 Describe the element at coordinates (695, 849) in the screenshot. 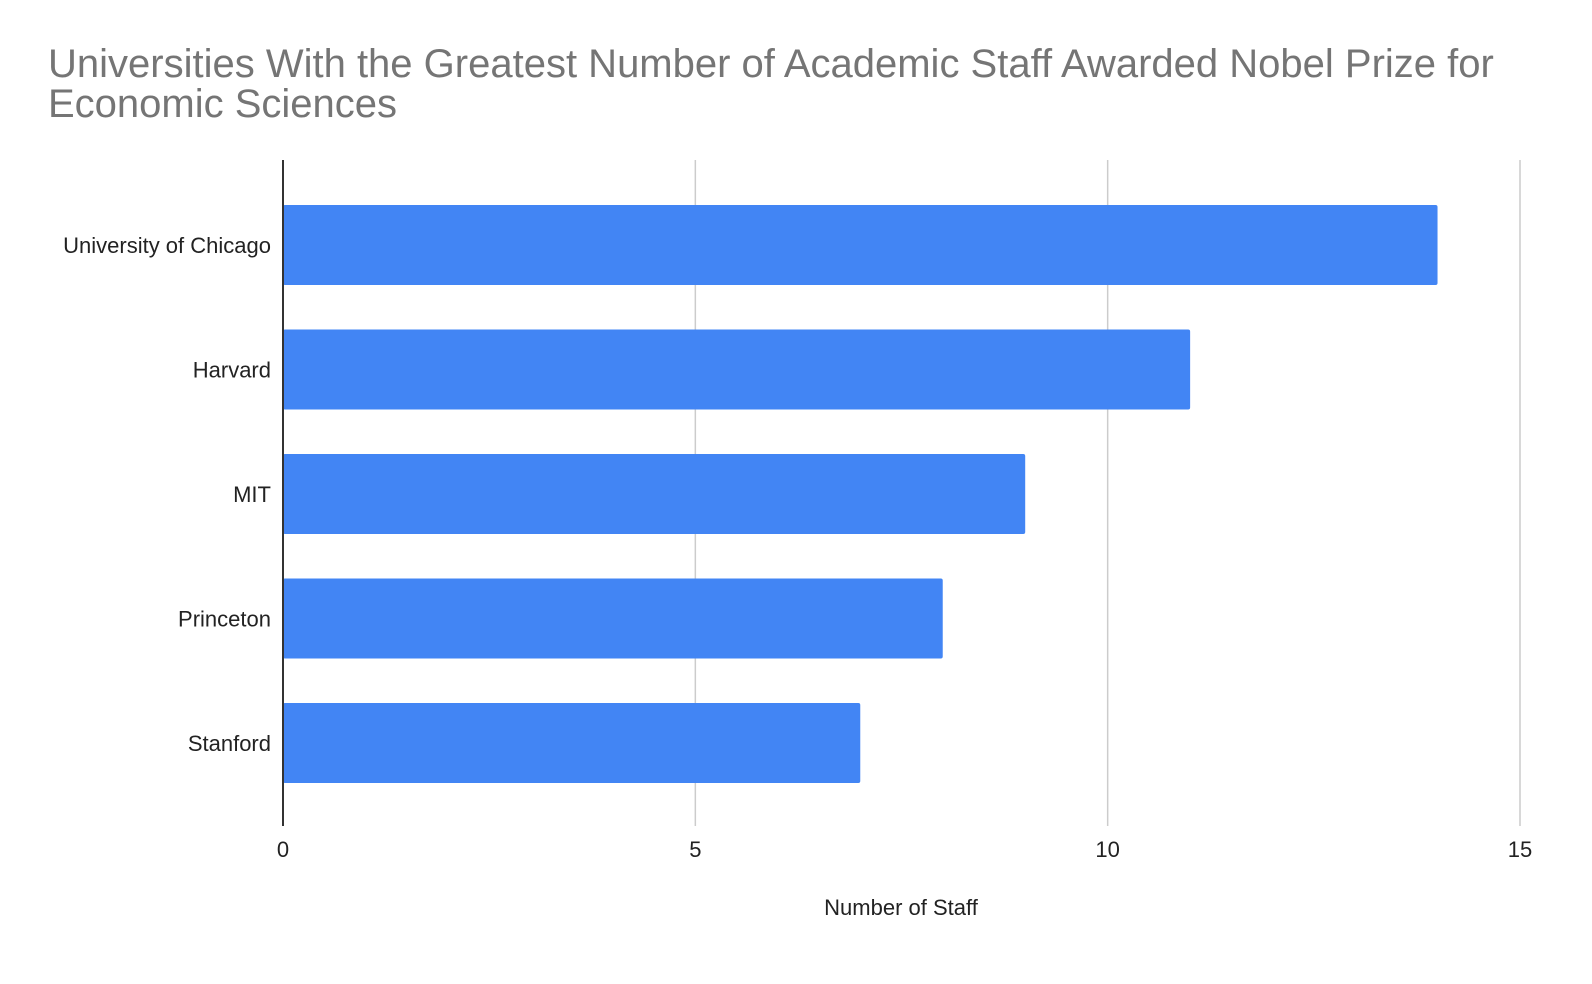

I see `x-tick-label: 5` at that location.